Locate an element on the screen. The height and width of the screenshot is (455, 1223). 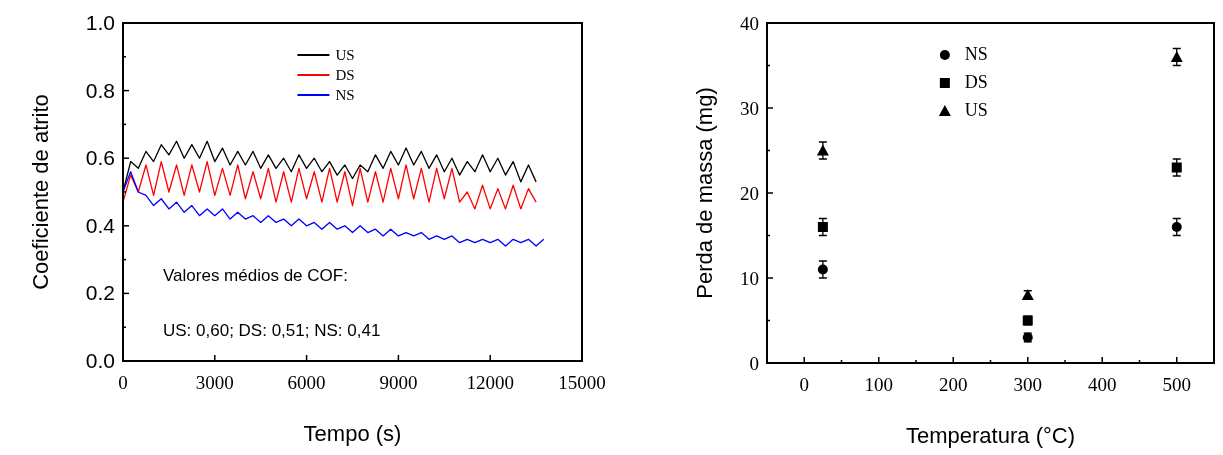
y-tick-label: 0.2 is located at coordinates (100, 293).